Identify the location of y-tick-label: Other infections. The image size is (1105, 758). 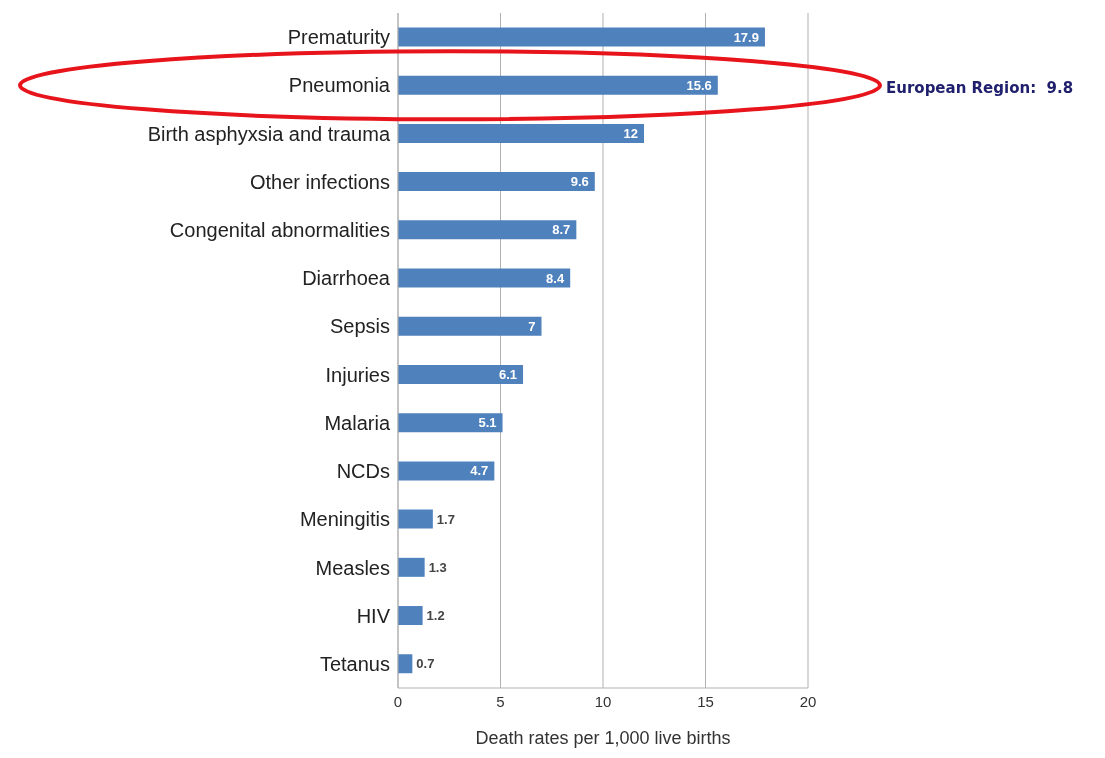
(319, 181).